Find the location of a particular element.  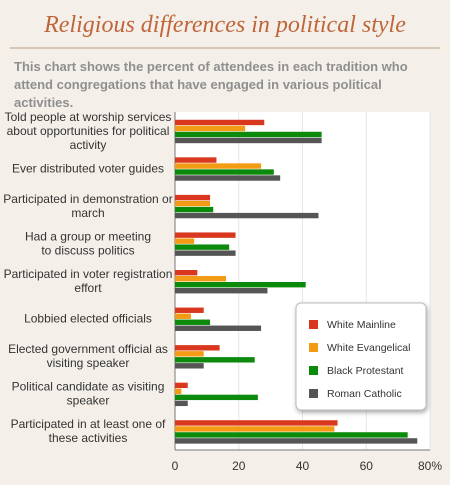

legend-label: White Evangelical is located at coordinates (368, 348).